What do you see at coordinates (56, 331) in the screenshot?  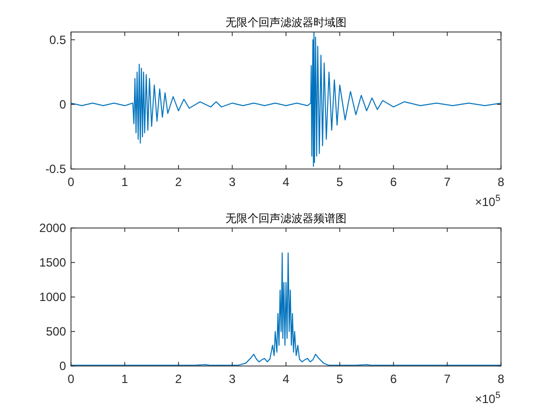 I see `y-tick-label: 500` at bounding box center [56, 331].